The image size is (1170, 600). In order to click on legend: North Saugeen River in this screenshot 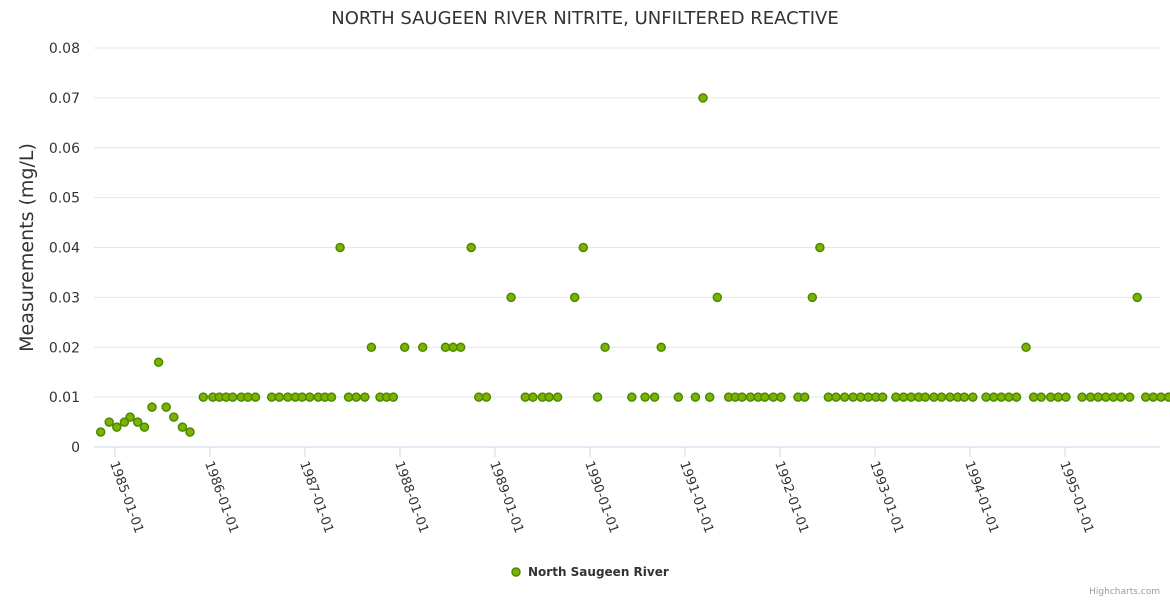, I will do `click(590, 572)`.